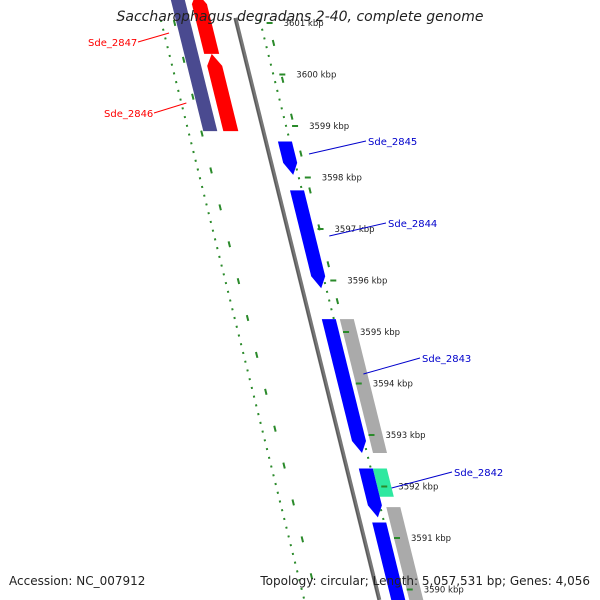 The width and height of the screenshot is (600, 600). I want to click on accession-text: Accession: NC_007912, so click(77, 581).